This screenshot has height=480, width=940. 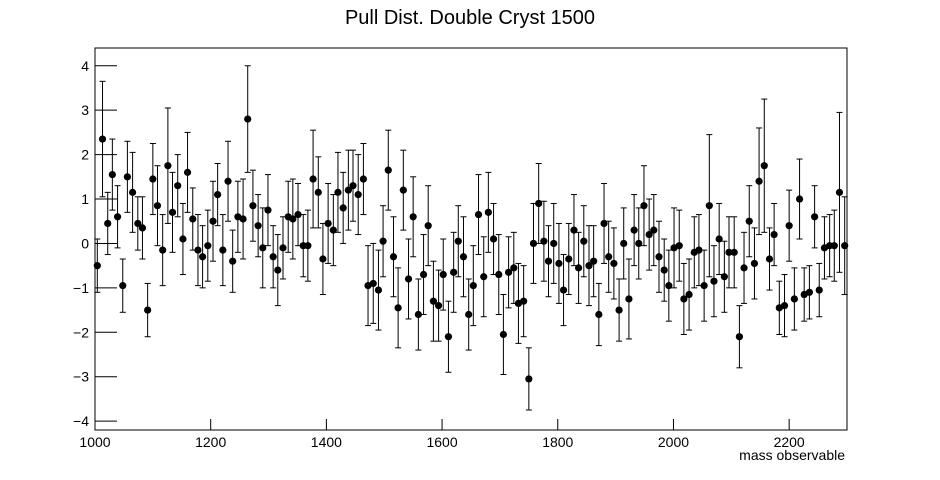 What do you see at coordinates (85, 199) in the screenshot?
I see `y-tick-label: 1` at bounding box center [85, 199].